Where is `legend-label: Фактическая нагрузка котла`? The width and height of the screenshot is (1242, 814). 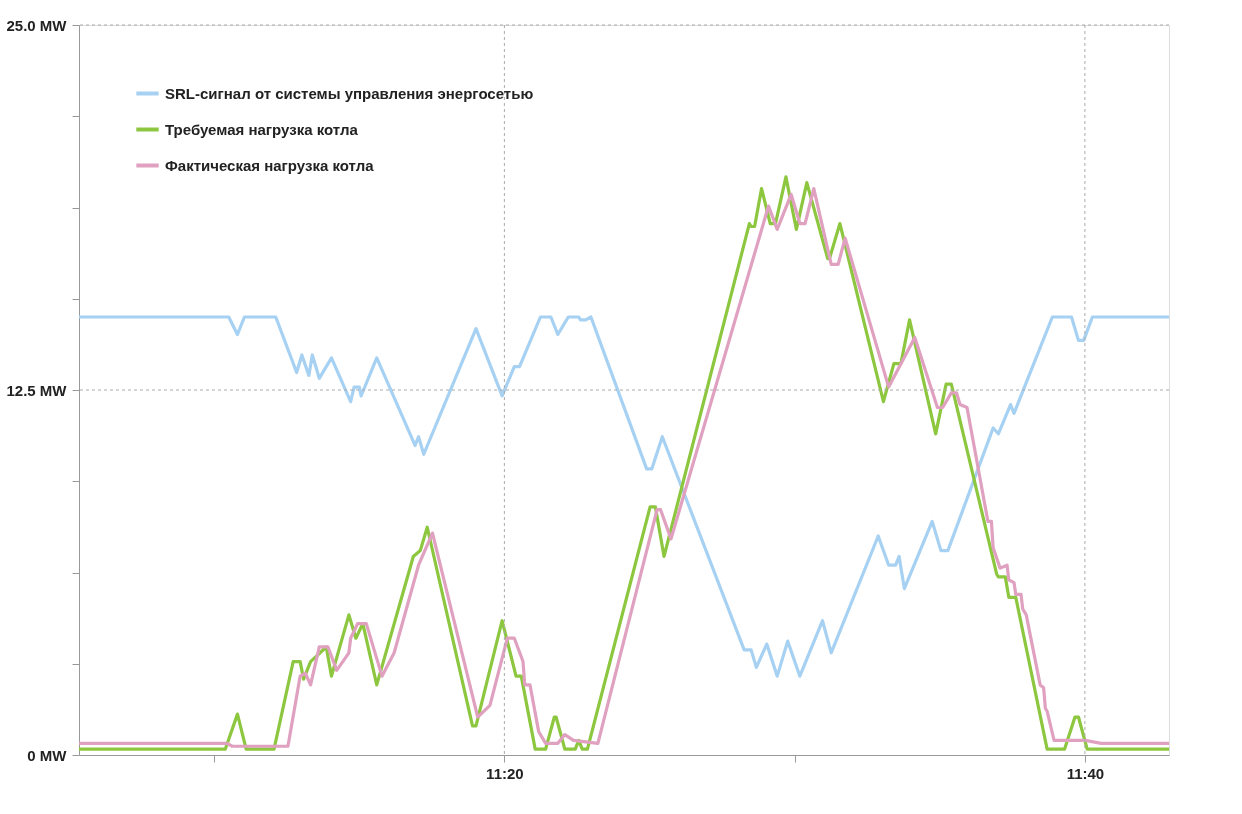 legend-label: Фактическая нагрузка котла is located at coordinates (270, 165).